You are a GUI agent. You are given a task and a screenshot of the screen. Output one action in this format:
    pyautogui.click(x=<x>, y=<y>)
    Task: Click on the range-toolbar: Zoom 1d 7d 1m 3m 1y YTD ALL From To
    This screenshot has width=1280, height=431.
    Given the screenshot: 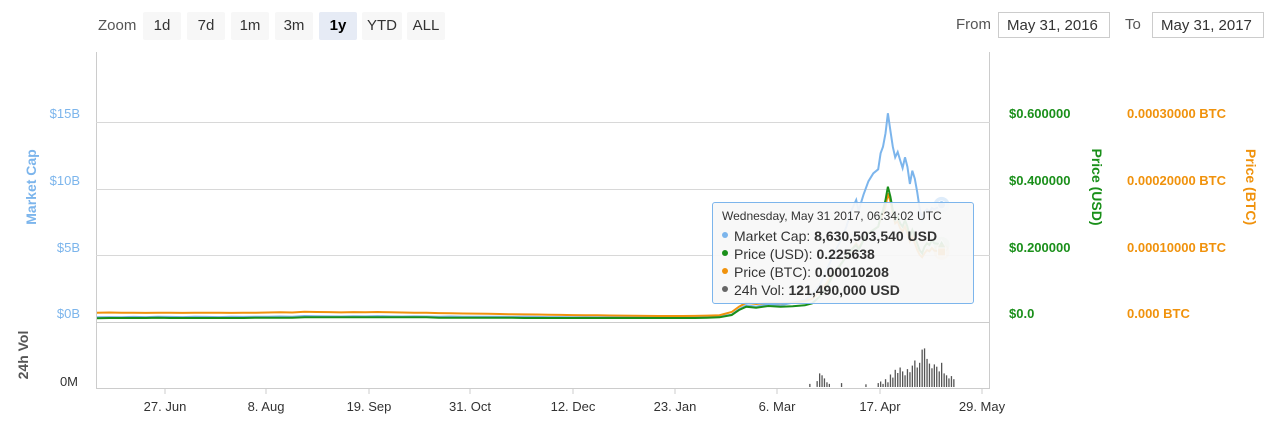 What is the action you would take?
    pyautogui.click(x=640, y=25)
    